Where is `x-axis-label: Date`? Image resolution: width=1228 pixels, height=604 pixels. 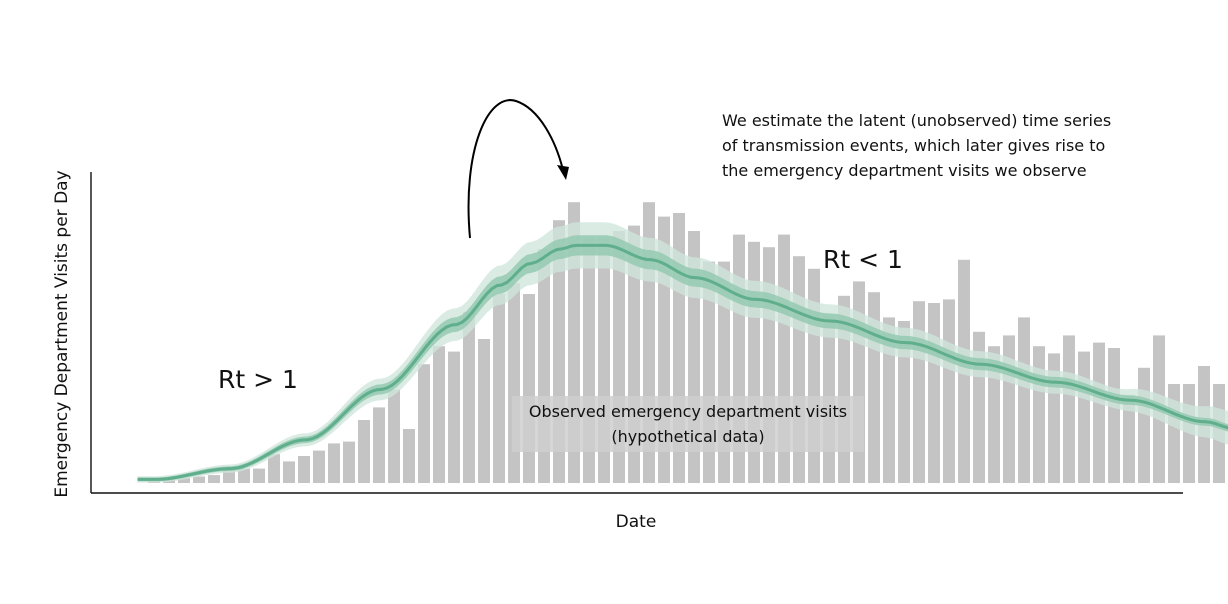
x-axis-label: Date is located at coordinates (636, 522).